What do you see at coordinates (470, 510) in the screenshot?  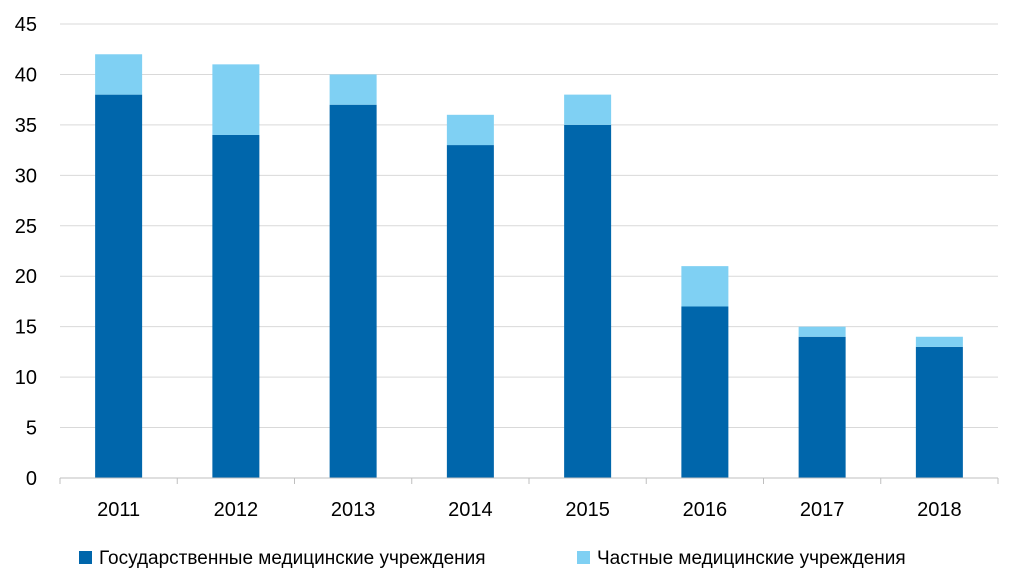 I see `x-tick-label: 2014` at bounding box center [470, 510].